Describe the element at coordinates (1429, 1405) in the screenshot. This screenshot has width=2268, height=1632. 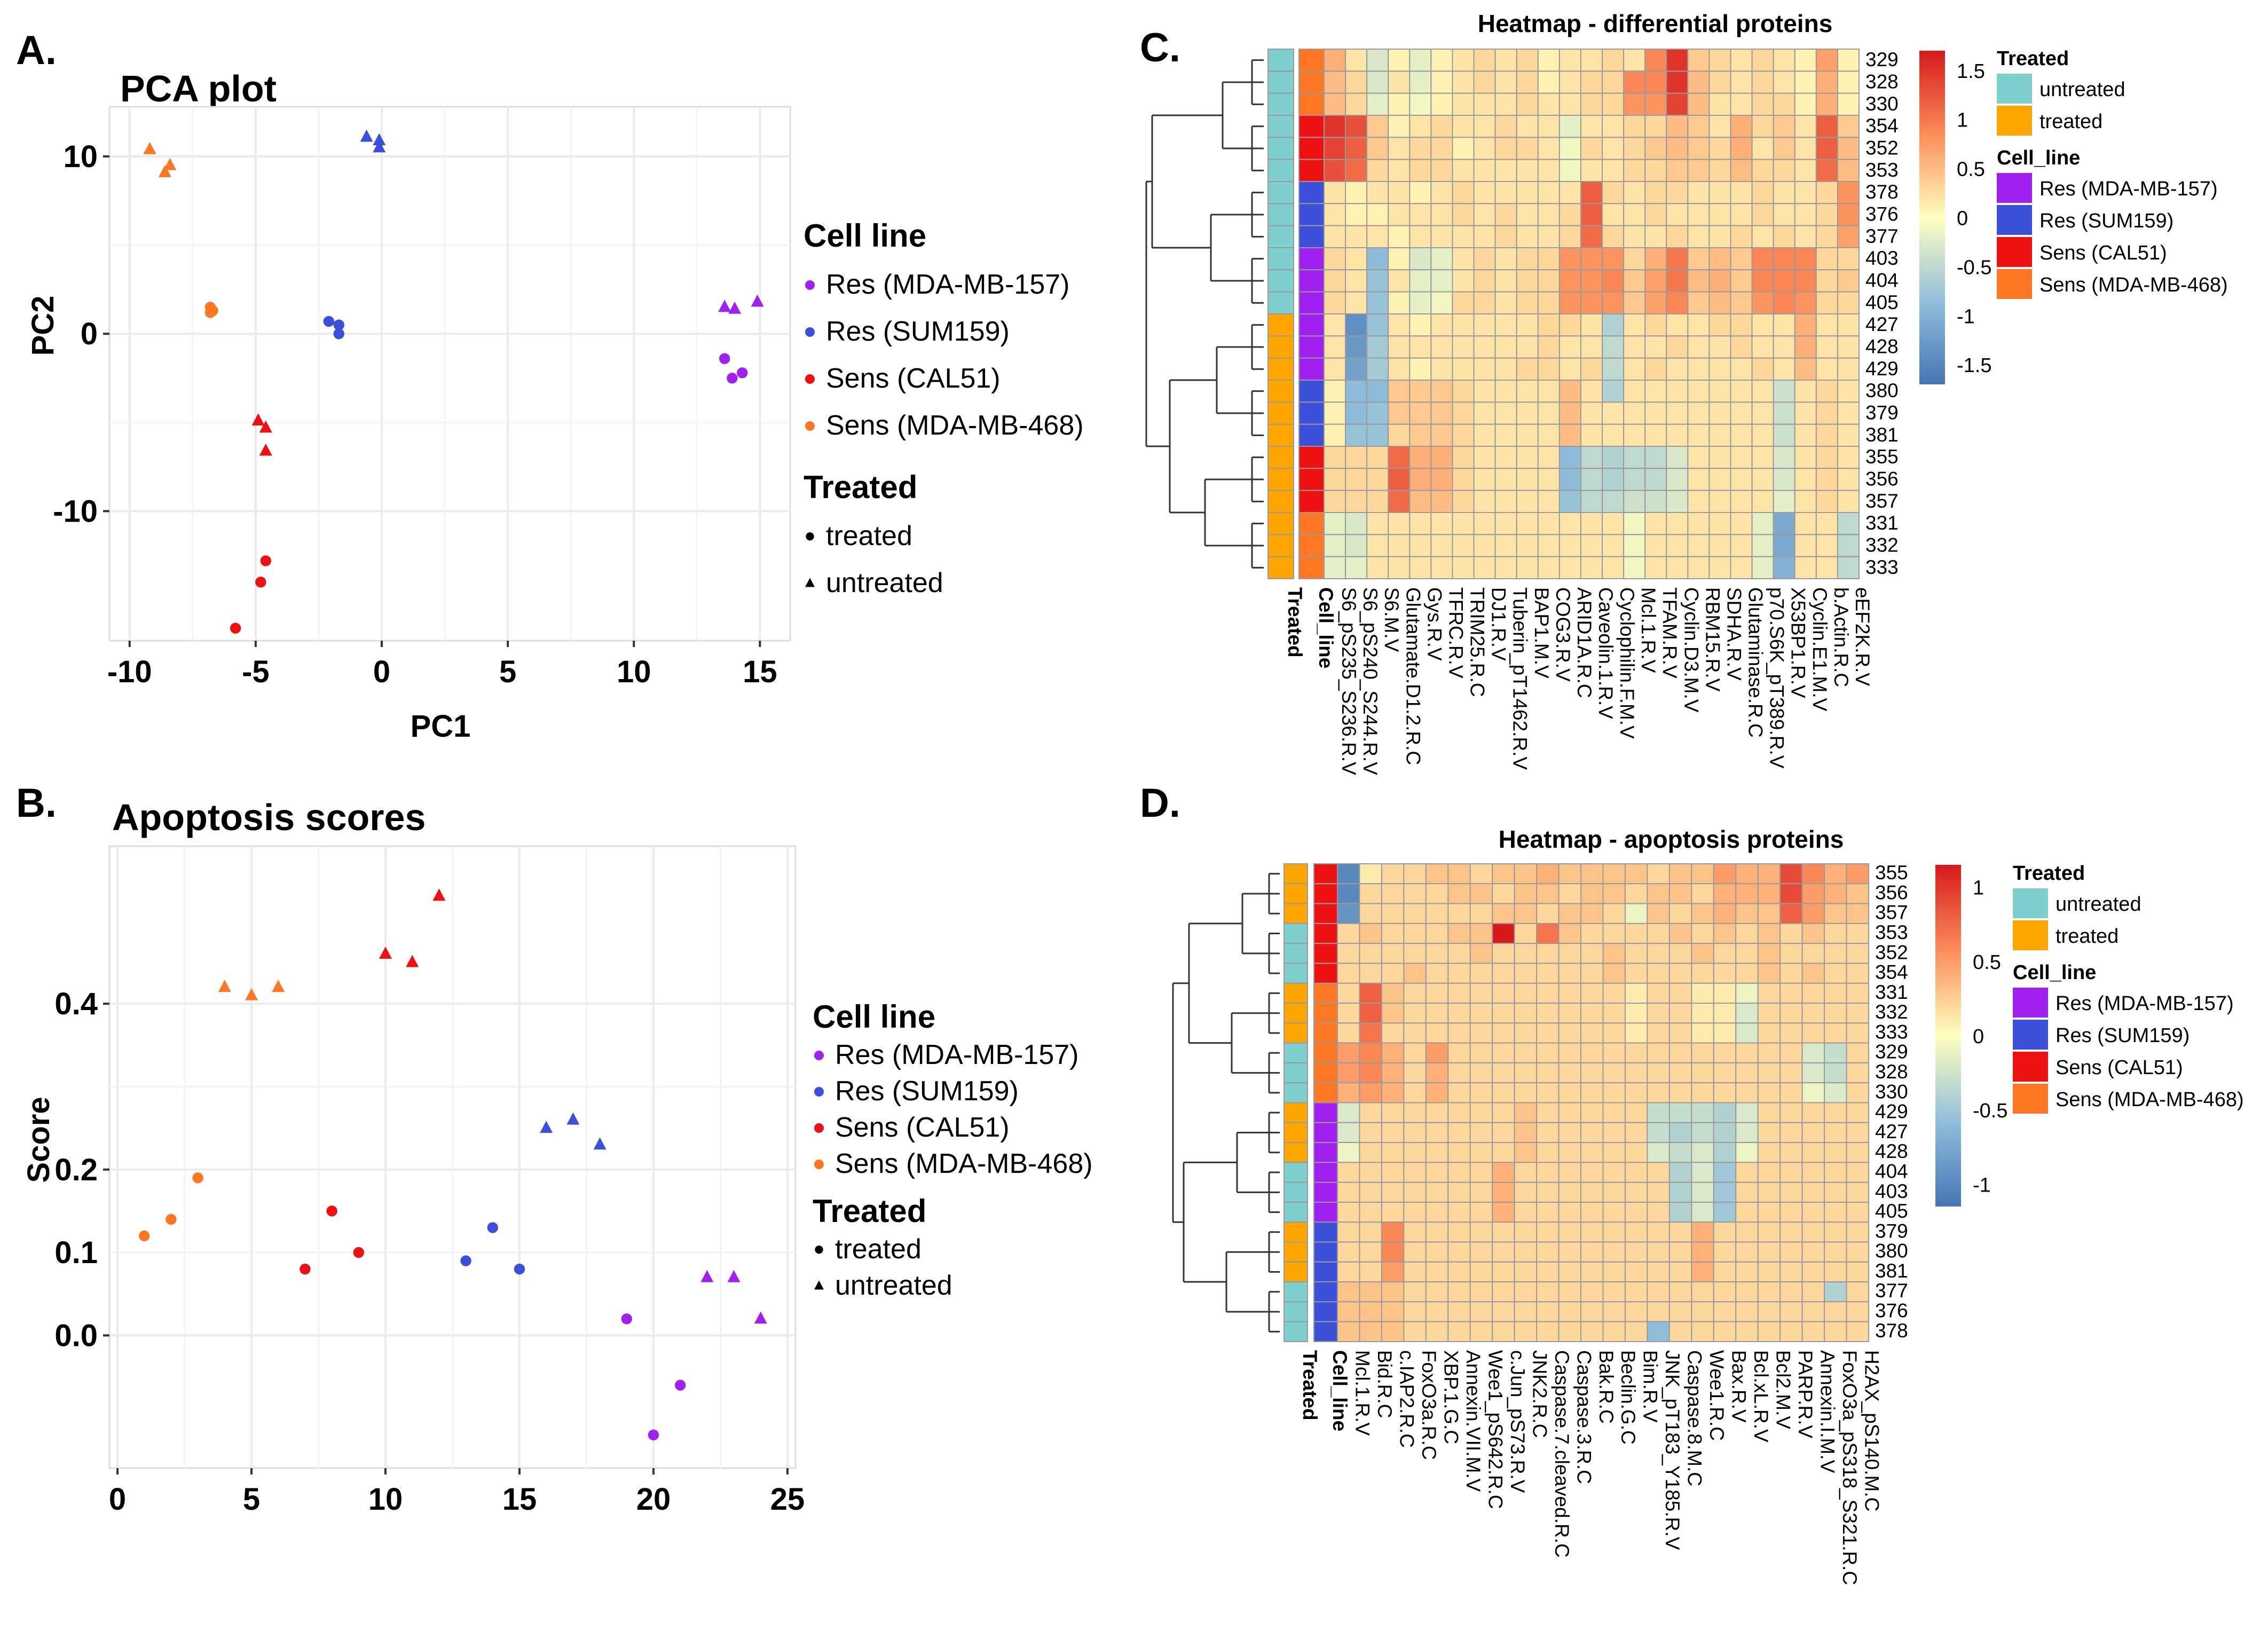
I see `column-label: FoxO3a.R.C` at that location.